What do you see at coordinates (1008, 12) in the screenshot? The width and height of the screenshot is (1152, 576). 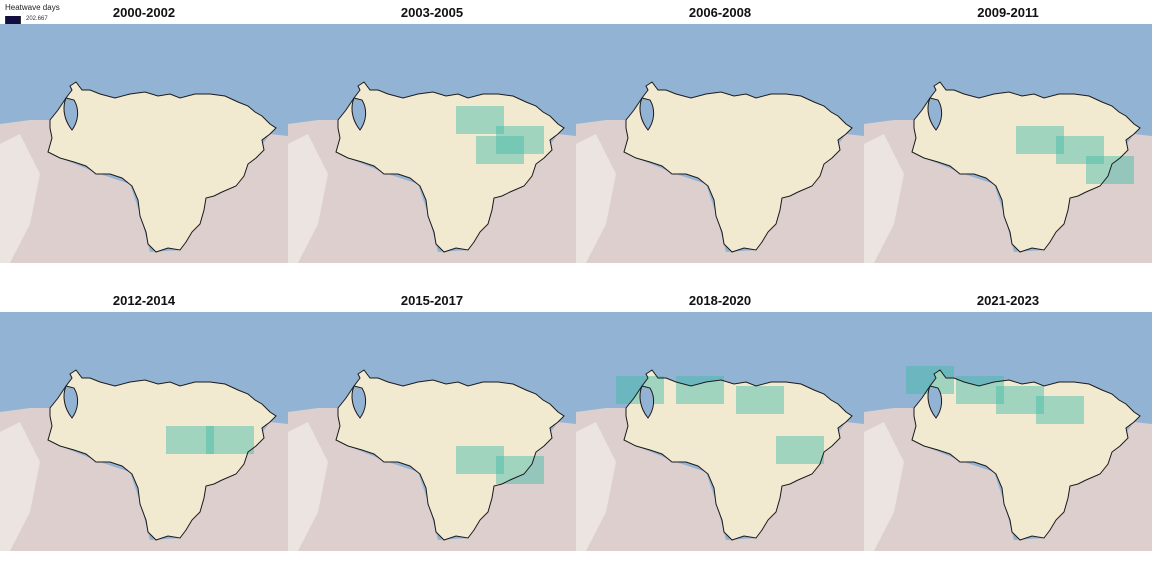 I see `panel-title: 2009-2011` at bounding box center [1008, 12].